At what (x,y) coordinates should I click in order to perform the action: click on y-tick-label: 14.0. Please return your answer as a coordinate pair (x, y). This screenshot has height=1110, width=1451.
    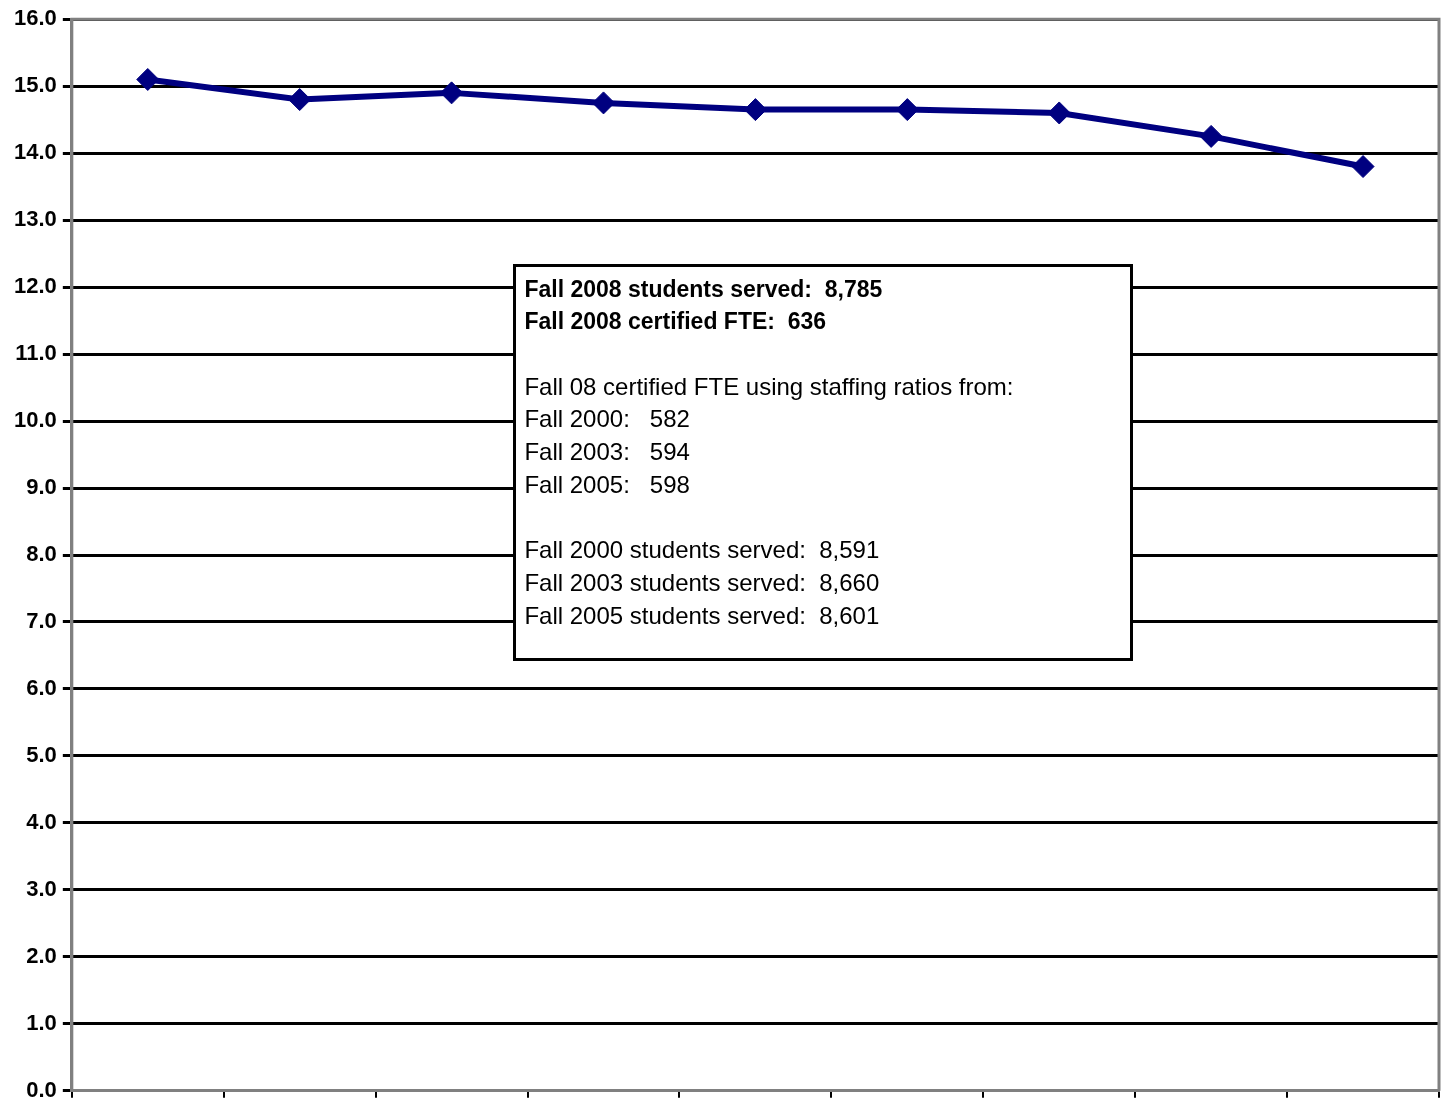
    Looking at the image, I should click on (35, 152).